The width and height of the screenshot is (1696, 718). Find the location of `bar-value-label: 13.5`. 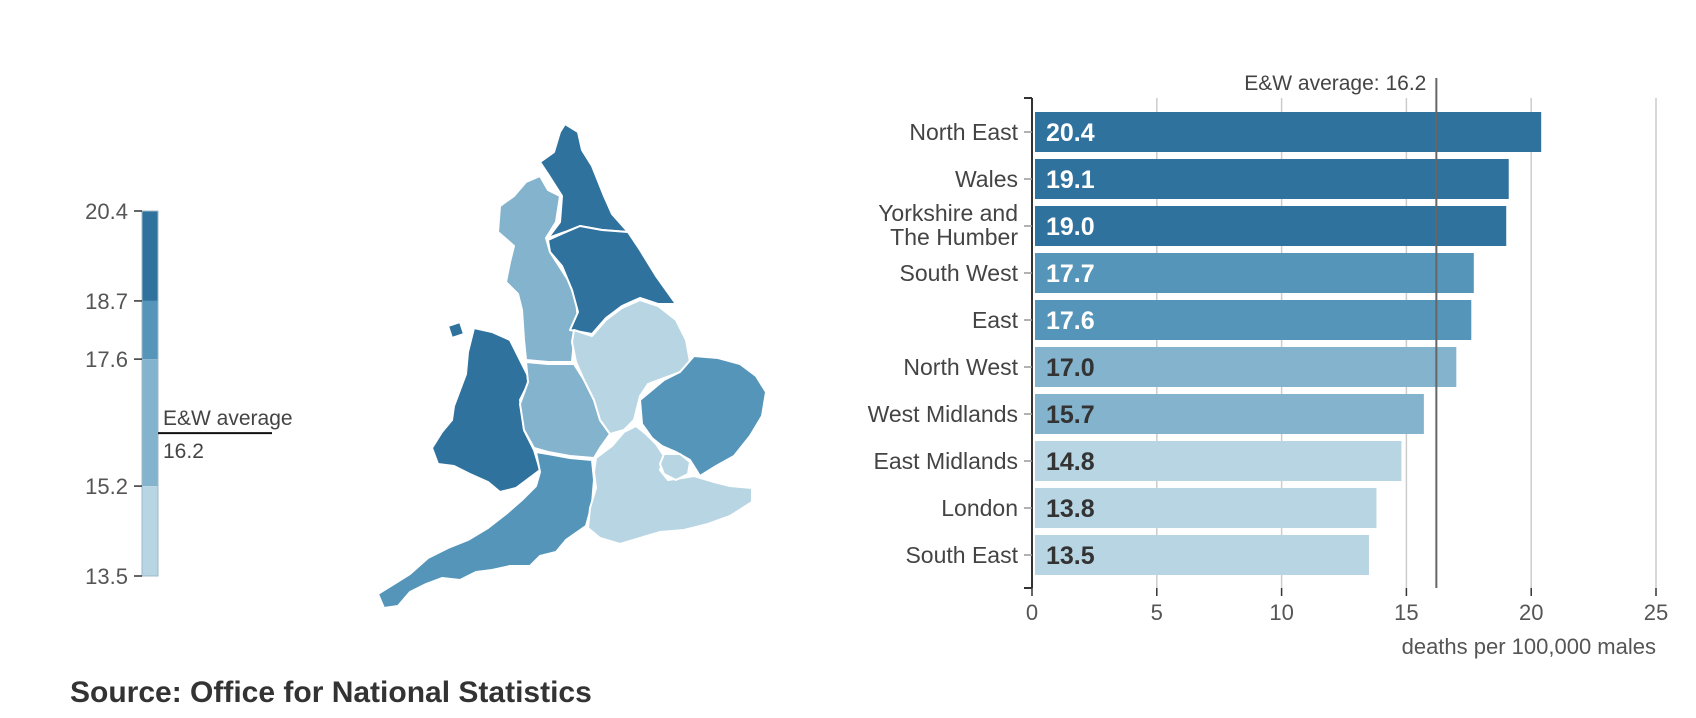

bar-value-label: 13.5 is located at coordinates (1070, 556).